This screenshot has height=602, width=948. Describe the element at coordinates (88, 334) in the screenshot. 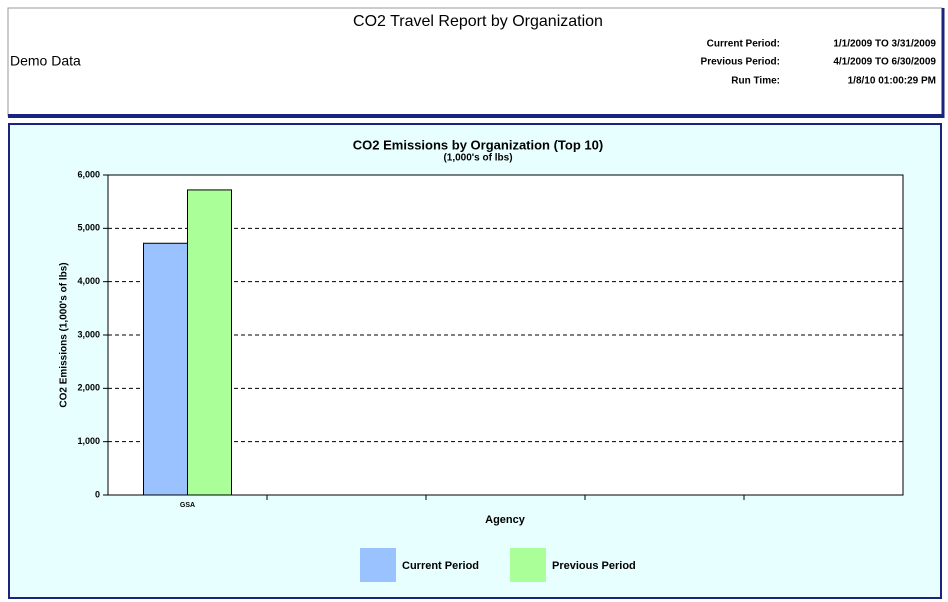

I see `y-tick-label: 3,000` at that location.